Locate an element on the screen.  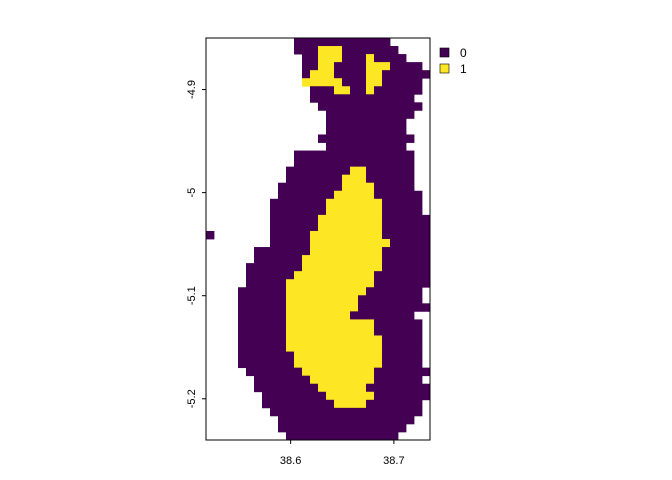
y-axis: -4.9 -5 -5.1 -5.2 is located at coordinates (196, 244).